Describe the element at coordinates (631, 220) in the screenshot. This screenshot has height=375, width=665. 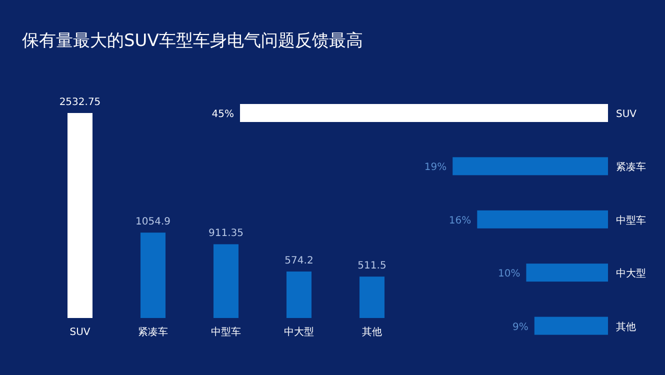
I see `y-tick-label: 中型车` at that location.